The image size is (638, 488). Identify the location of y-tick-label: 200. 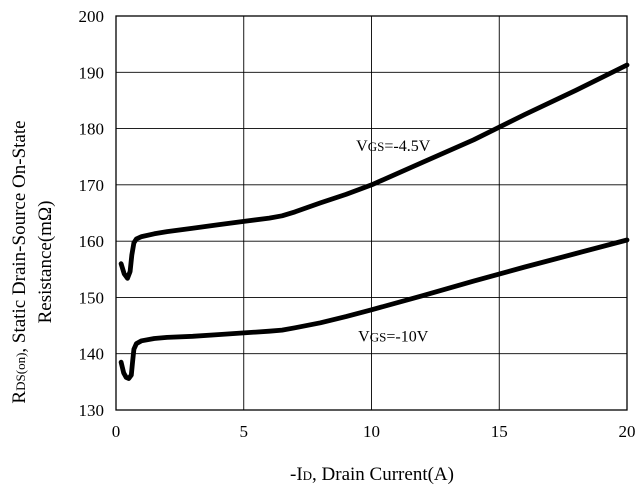
(92, 16).